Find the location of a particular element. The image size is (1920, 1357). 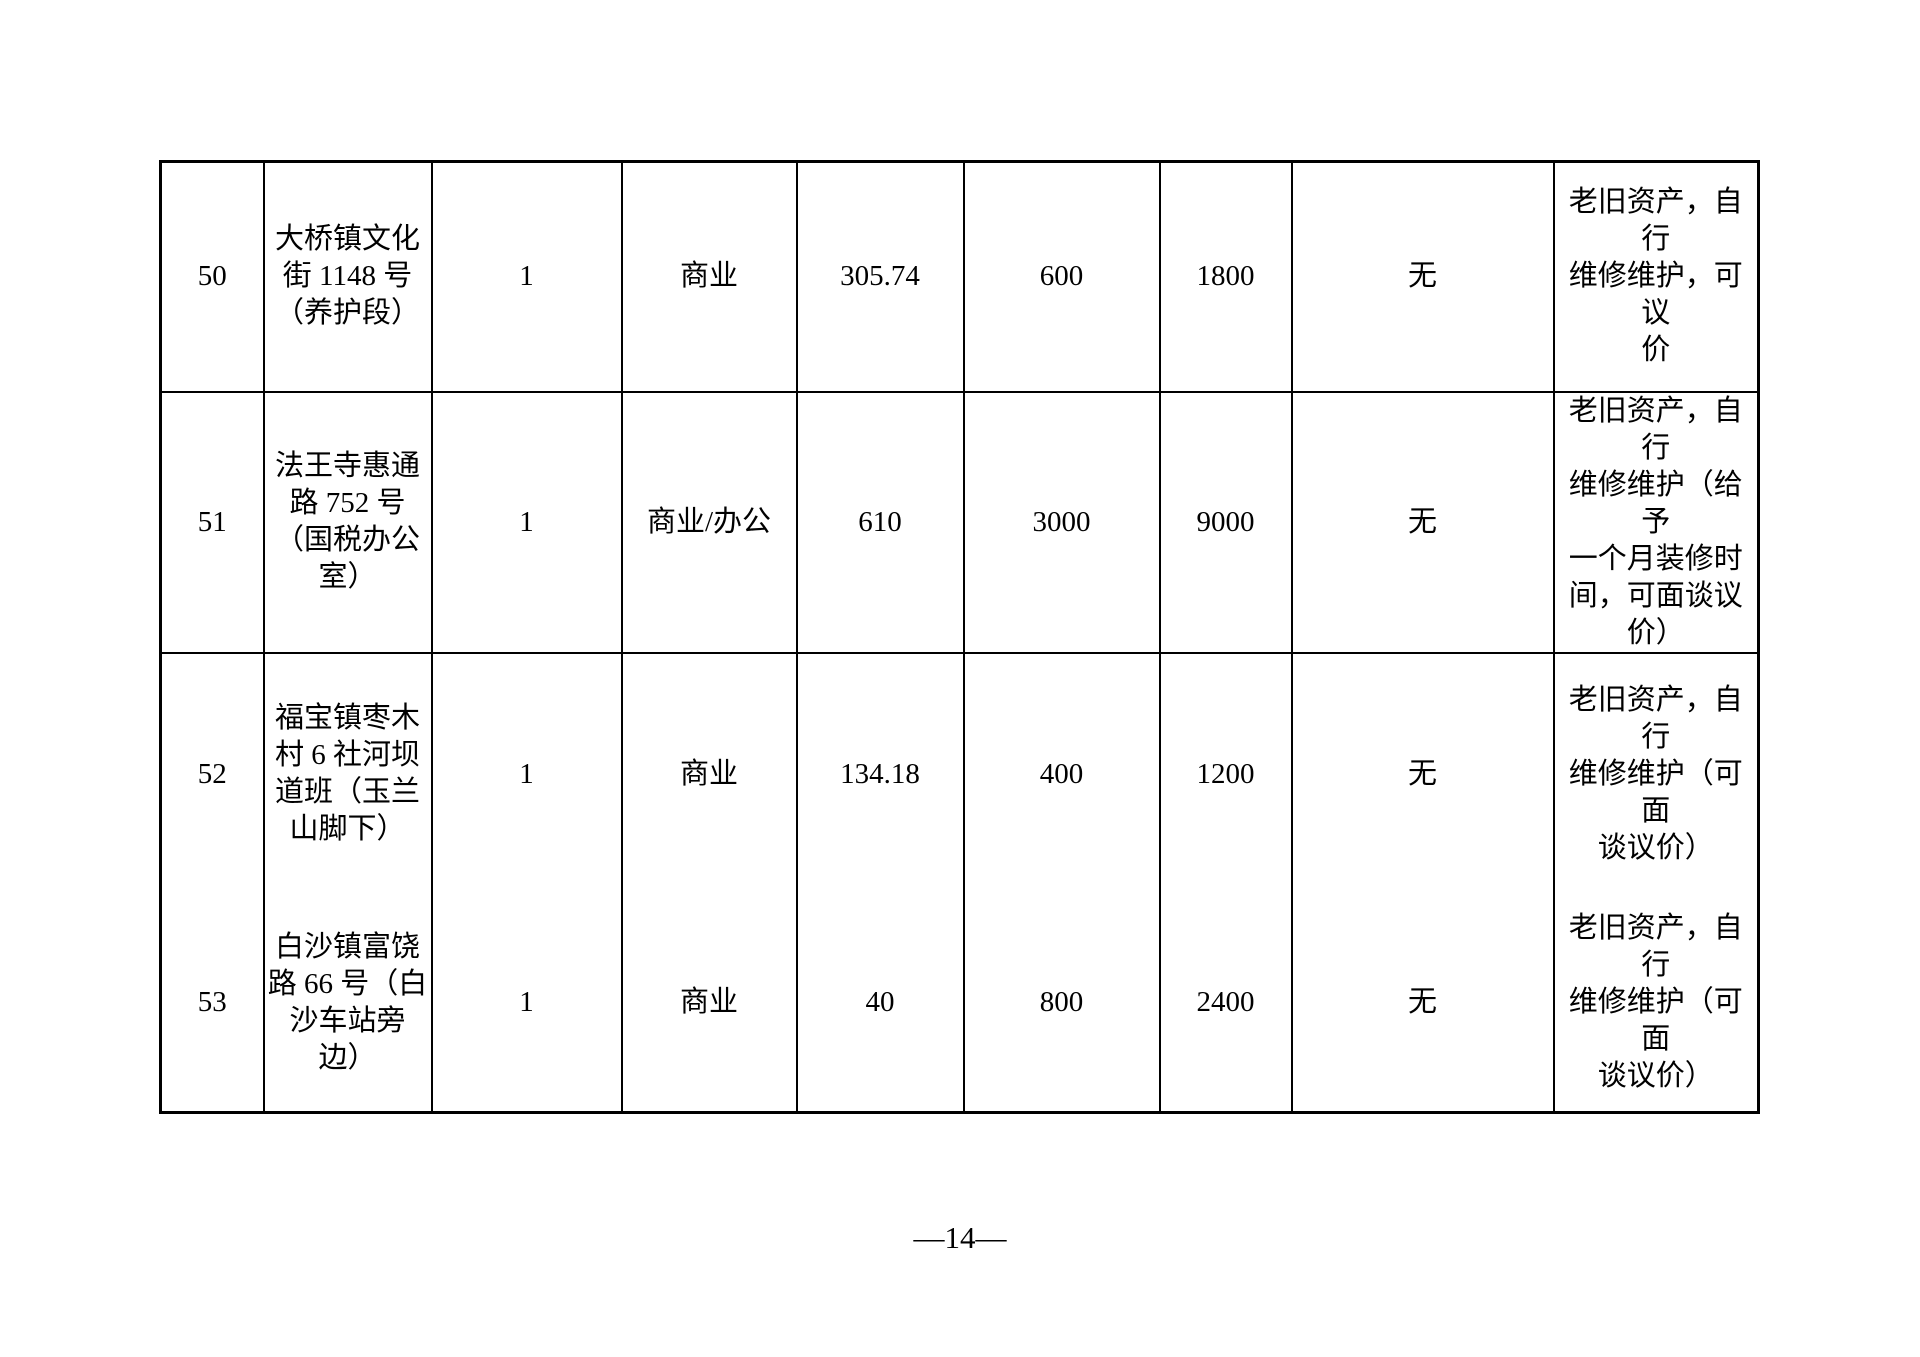

cell-price-2: 9000 is located at coordinates (1225, 522).